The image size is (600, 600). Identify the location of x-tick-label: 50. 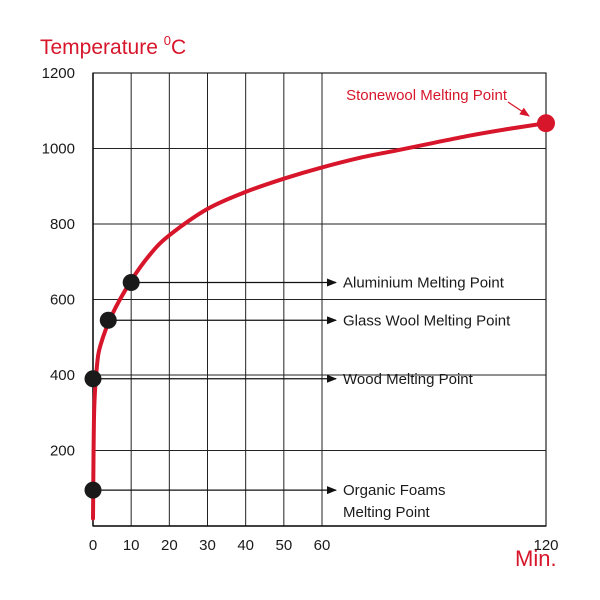
(283, 545).